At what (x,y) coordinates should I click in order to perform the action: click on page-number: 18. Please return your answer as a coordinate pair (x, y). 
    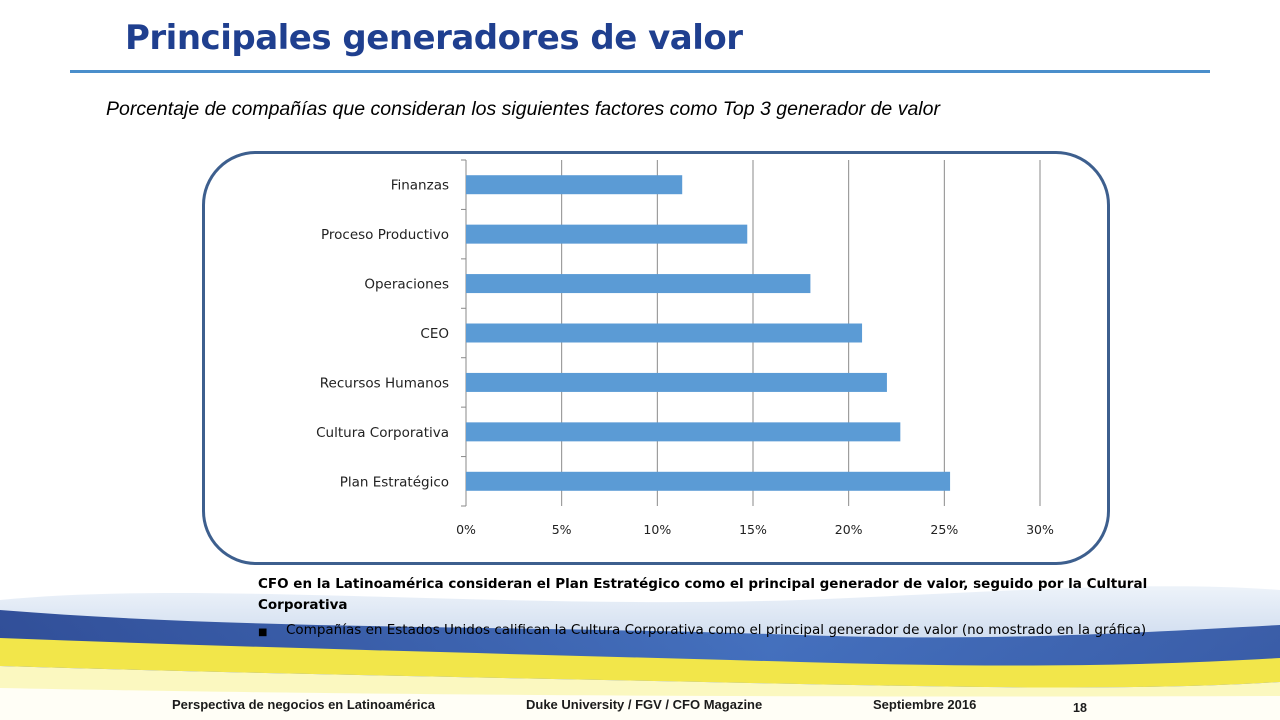
    Looking at the image, I should click on (1080, 708).